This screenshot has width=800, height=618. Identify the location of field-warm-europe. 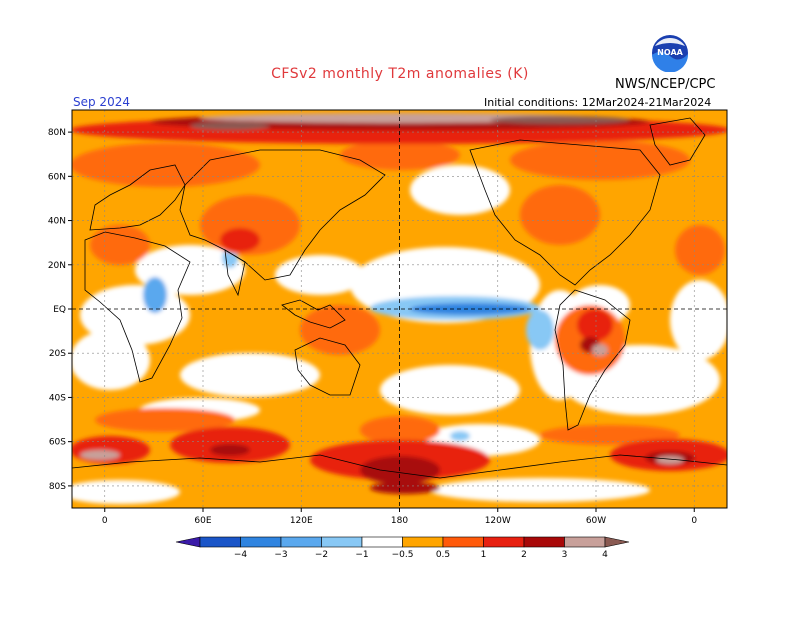
(166, 165).